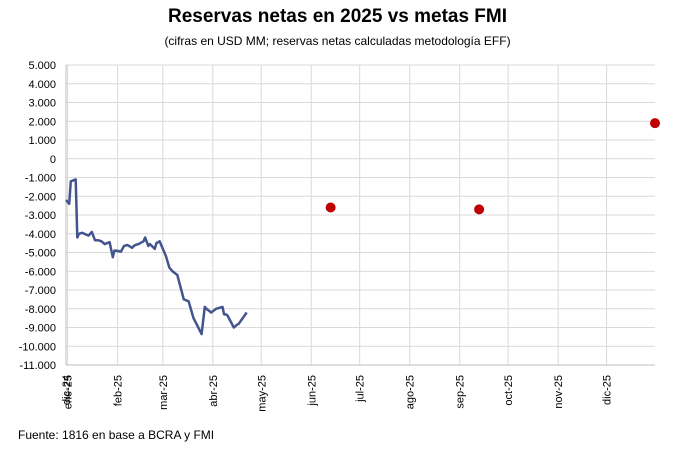 The height and width of the screenshot is (451, 675). Describe the element at coordinates (608, 390) in the screenshot. I see `x-tick-label: dic-25` at that location.